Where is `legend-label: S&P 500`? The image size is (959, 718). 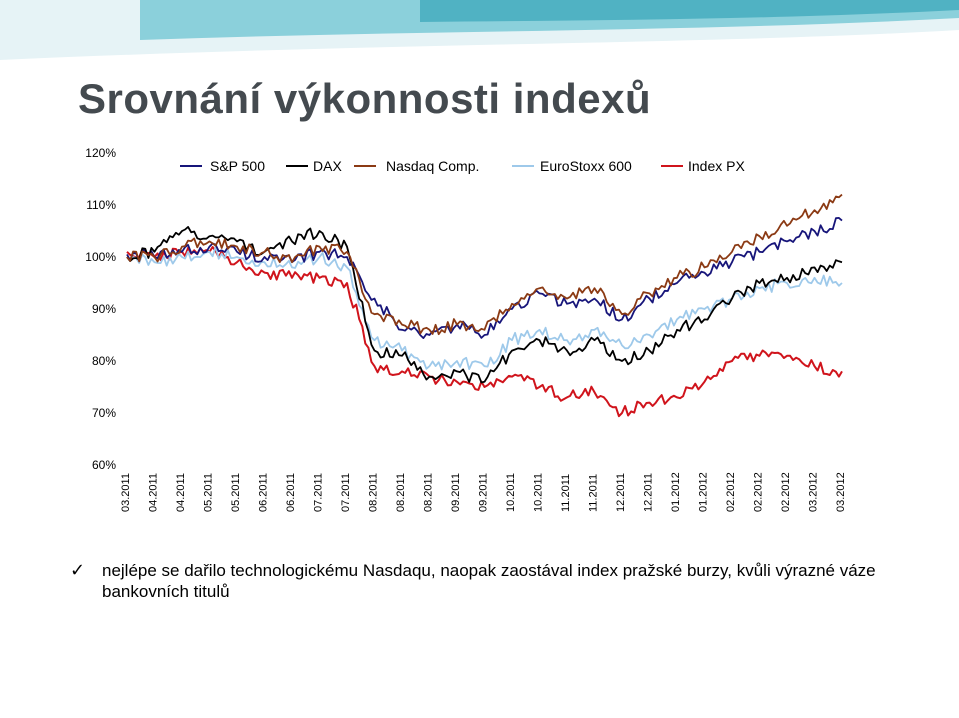
legend-label: S&P 500 is located at coordinates (237, 166).